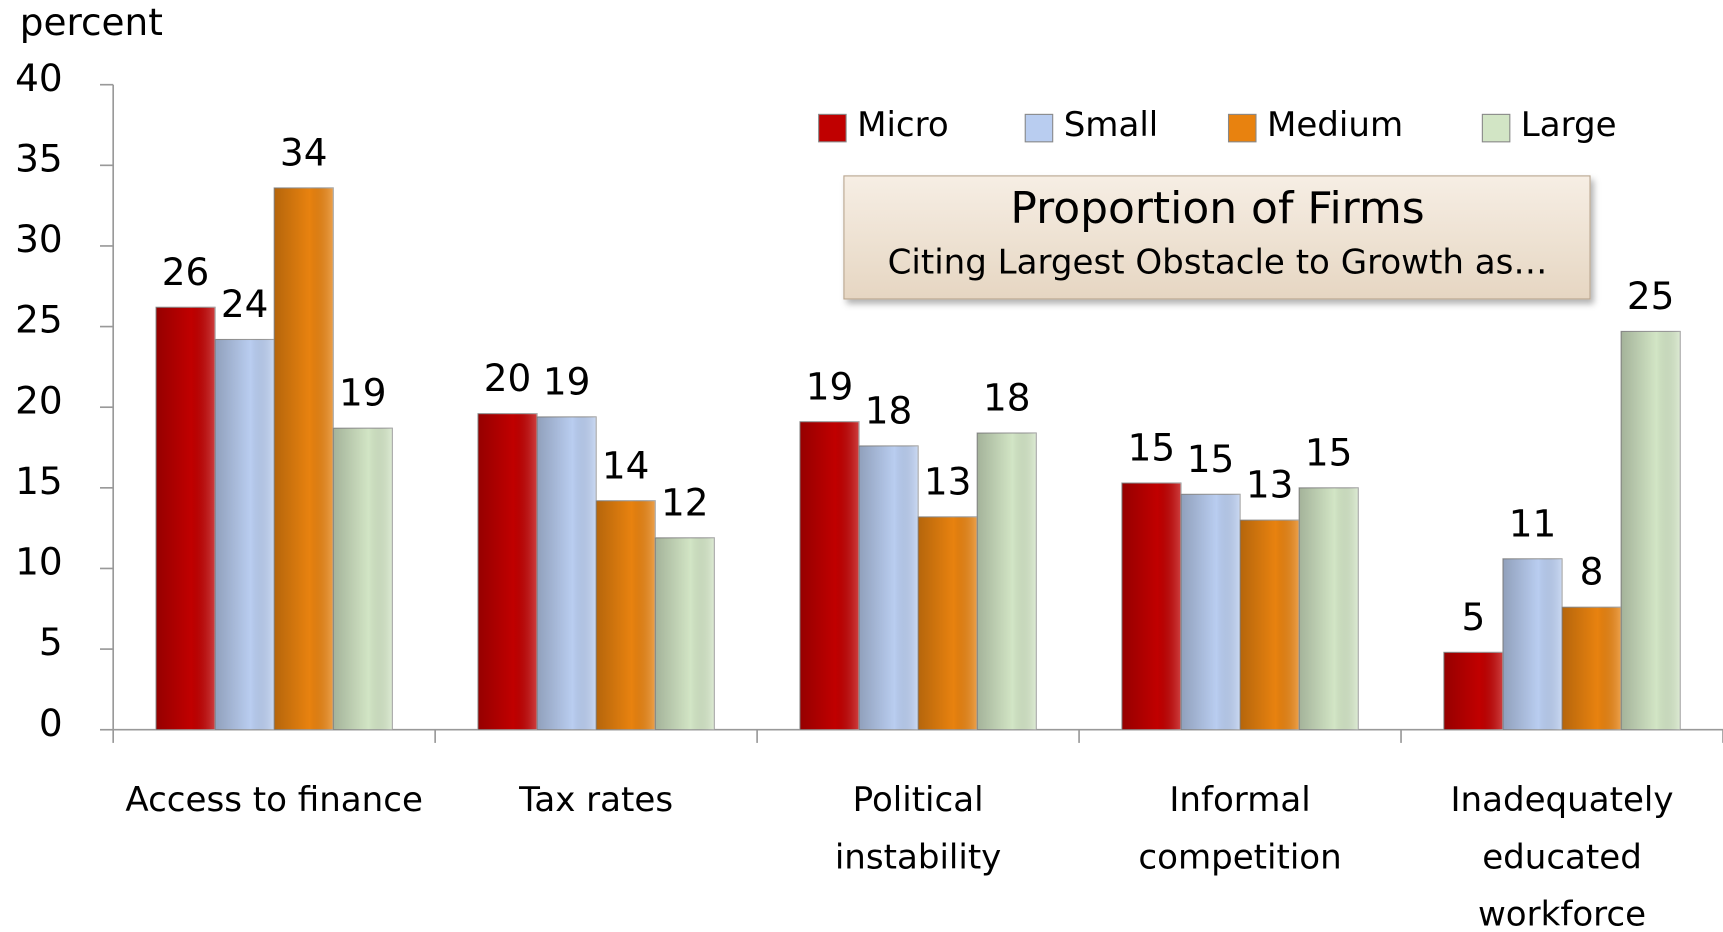 Image resolution: width=1723 pixels, height=932 pixels. Describe the element at coordinates (39, 400) in the screenshot. I see `y-tick-label: 20` at that location.